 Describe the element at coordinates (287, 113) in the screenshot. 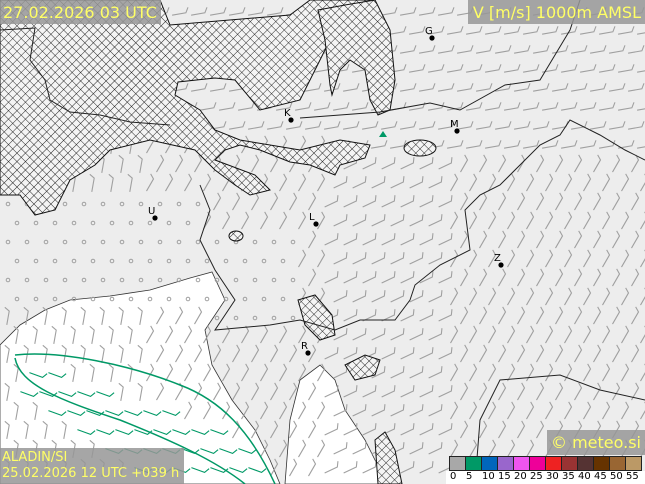

I see `city-label: K` at that location.